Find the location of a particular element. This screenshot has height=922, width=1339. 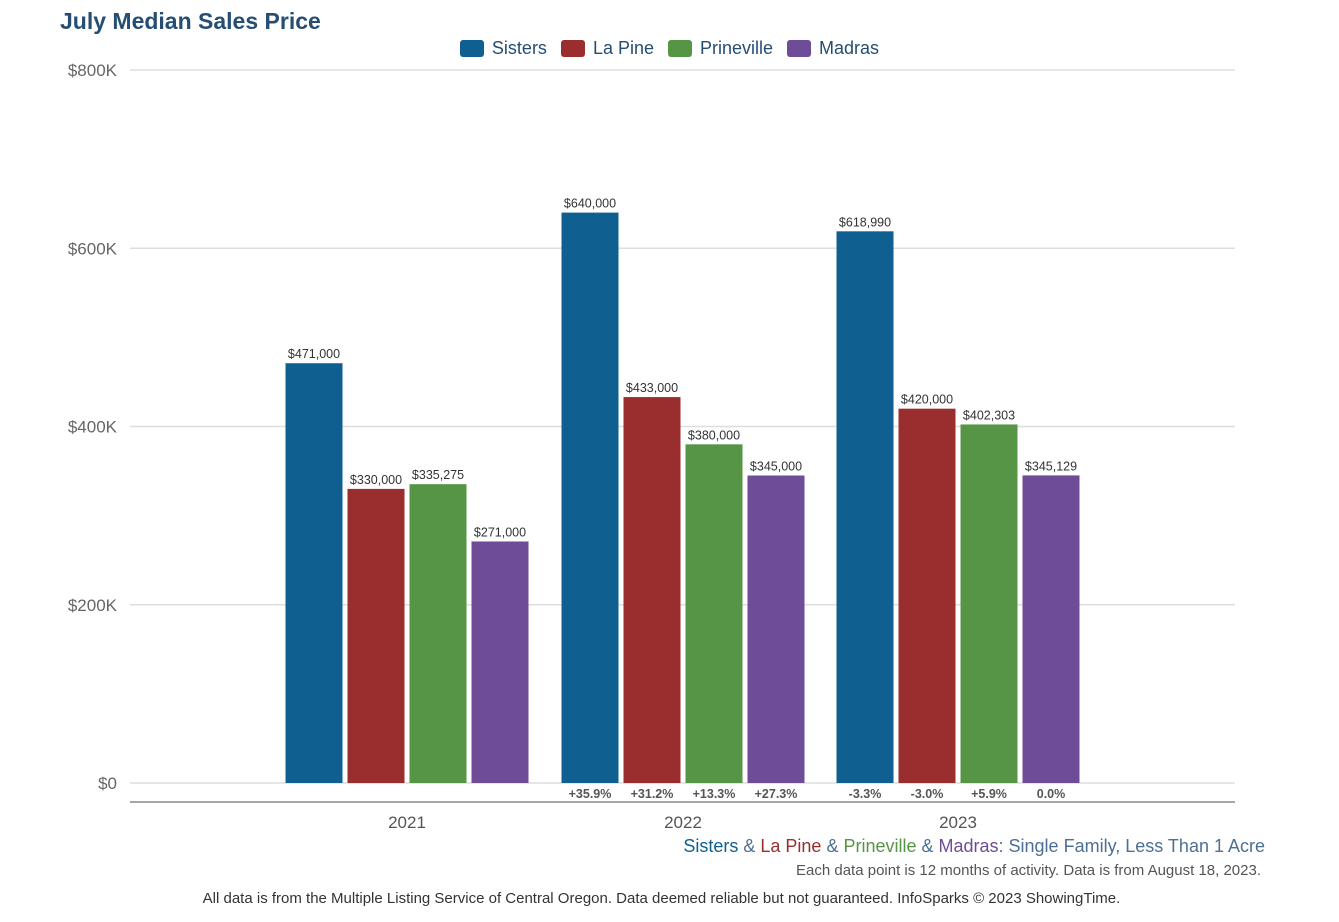

legend-label: Prineville is located at coordinates (737, 48).